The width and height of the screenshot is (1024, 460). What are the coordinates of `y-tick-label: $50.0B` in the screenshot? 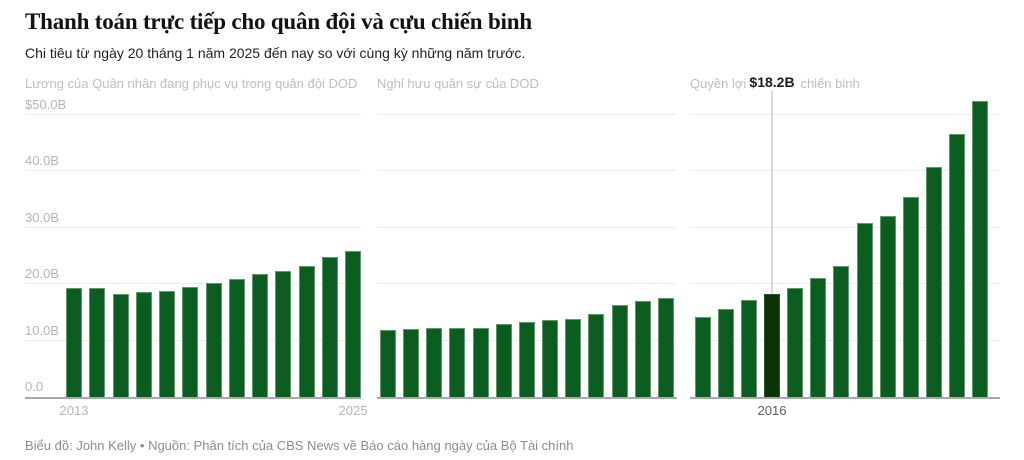 It's located at (46, 104).